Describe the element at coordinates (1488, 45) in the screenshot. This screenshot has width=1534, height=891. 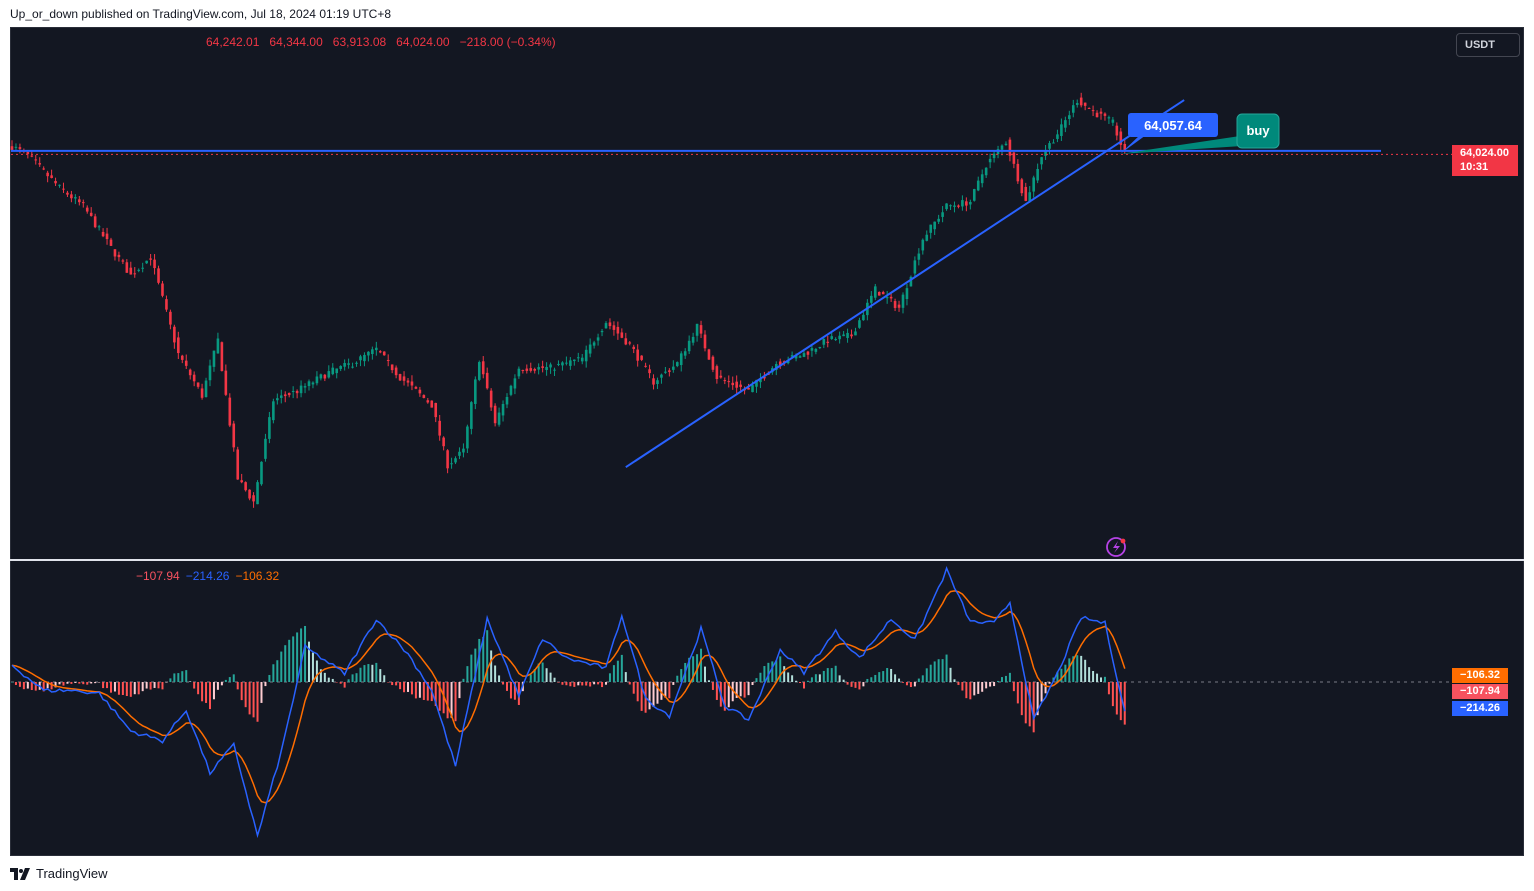
I see `currency-button: USDT` at that location.